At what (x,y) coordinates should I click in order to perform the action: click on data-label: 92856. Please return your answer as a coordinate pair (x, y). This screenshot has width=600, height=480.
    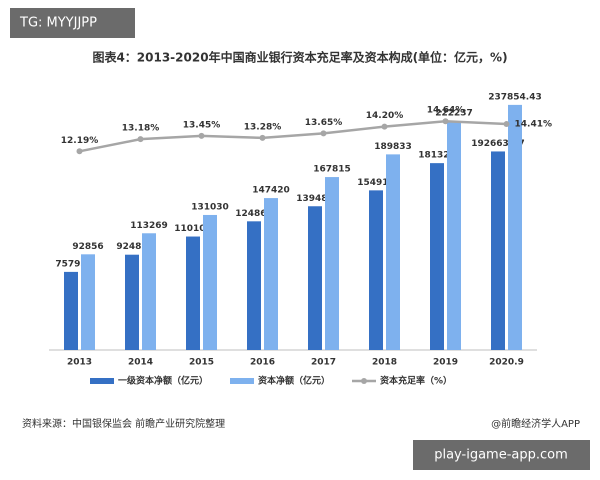
    Looking at the image, I should click on (87, 247).